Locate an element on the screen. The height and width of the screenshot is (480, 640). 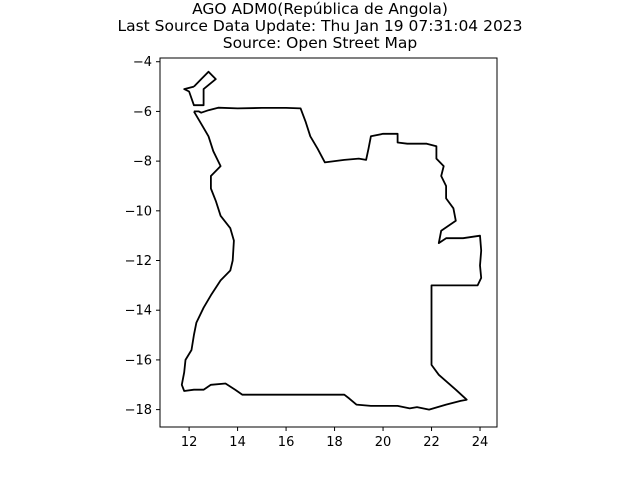
y-tick-label: −10 is located at coordinates (138, 211).